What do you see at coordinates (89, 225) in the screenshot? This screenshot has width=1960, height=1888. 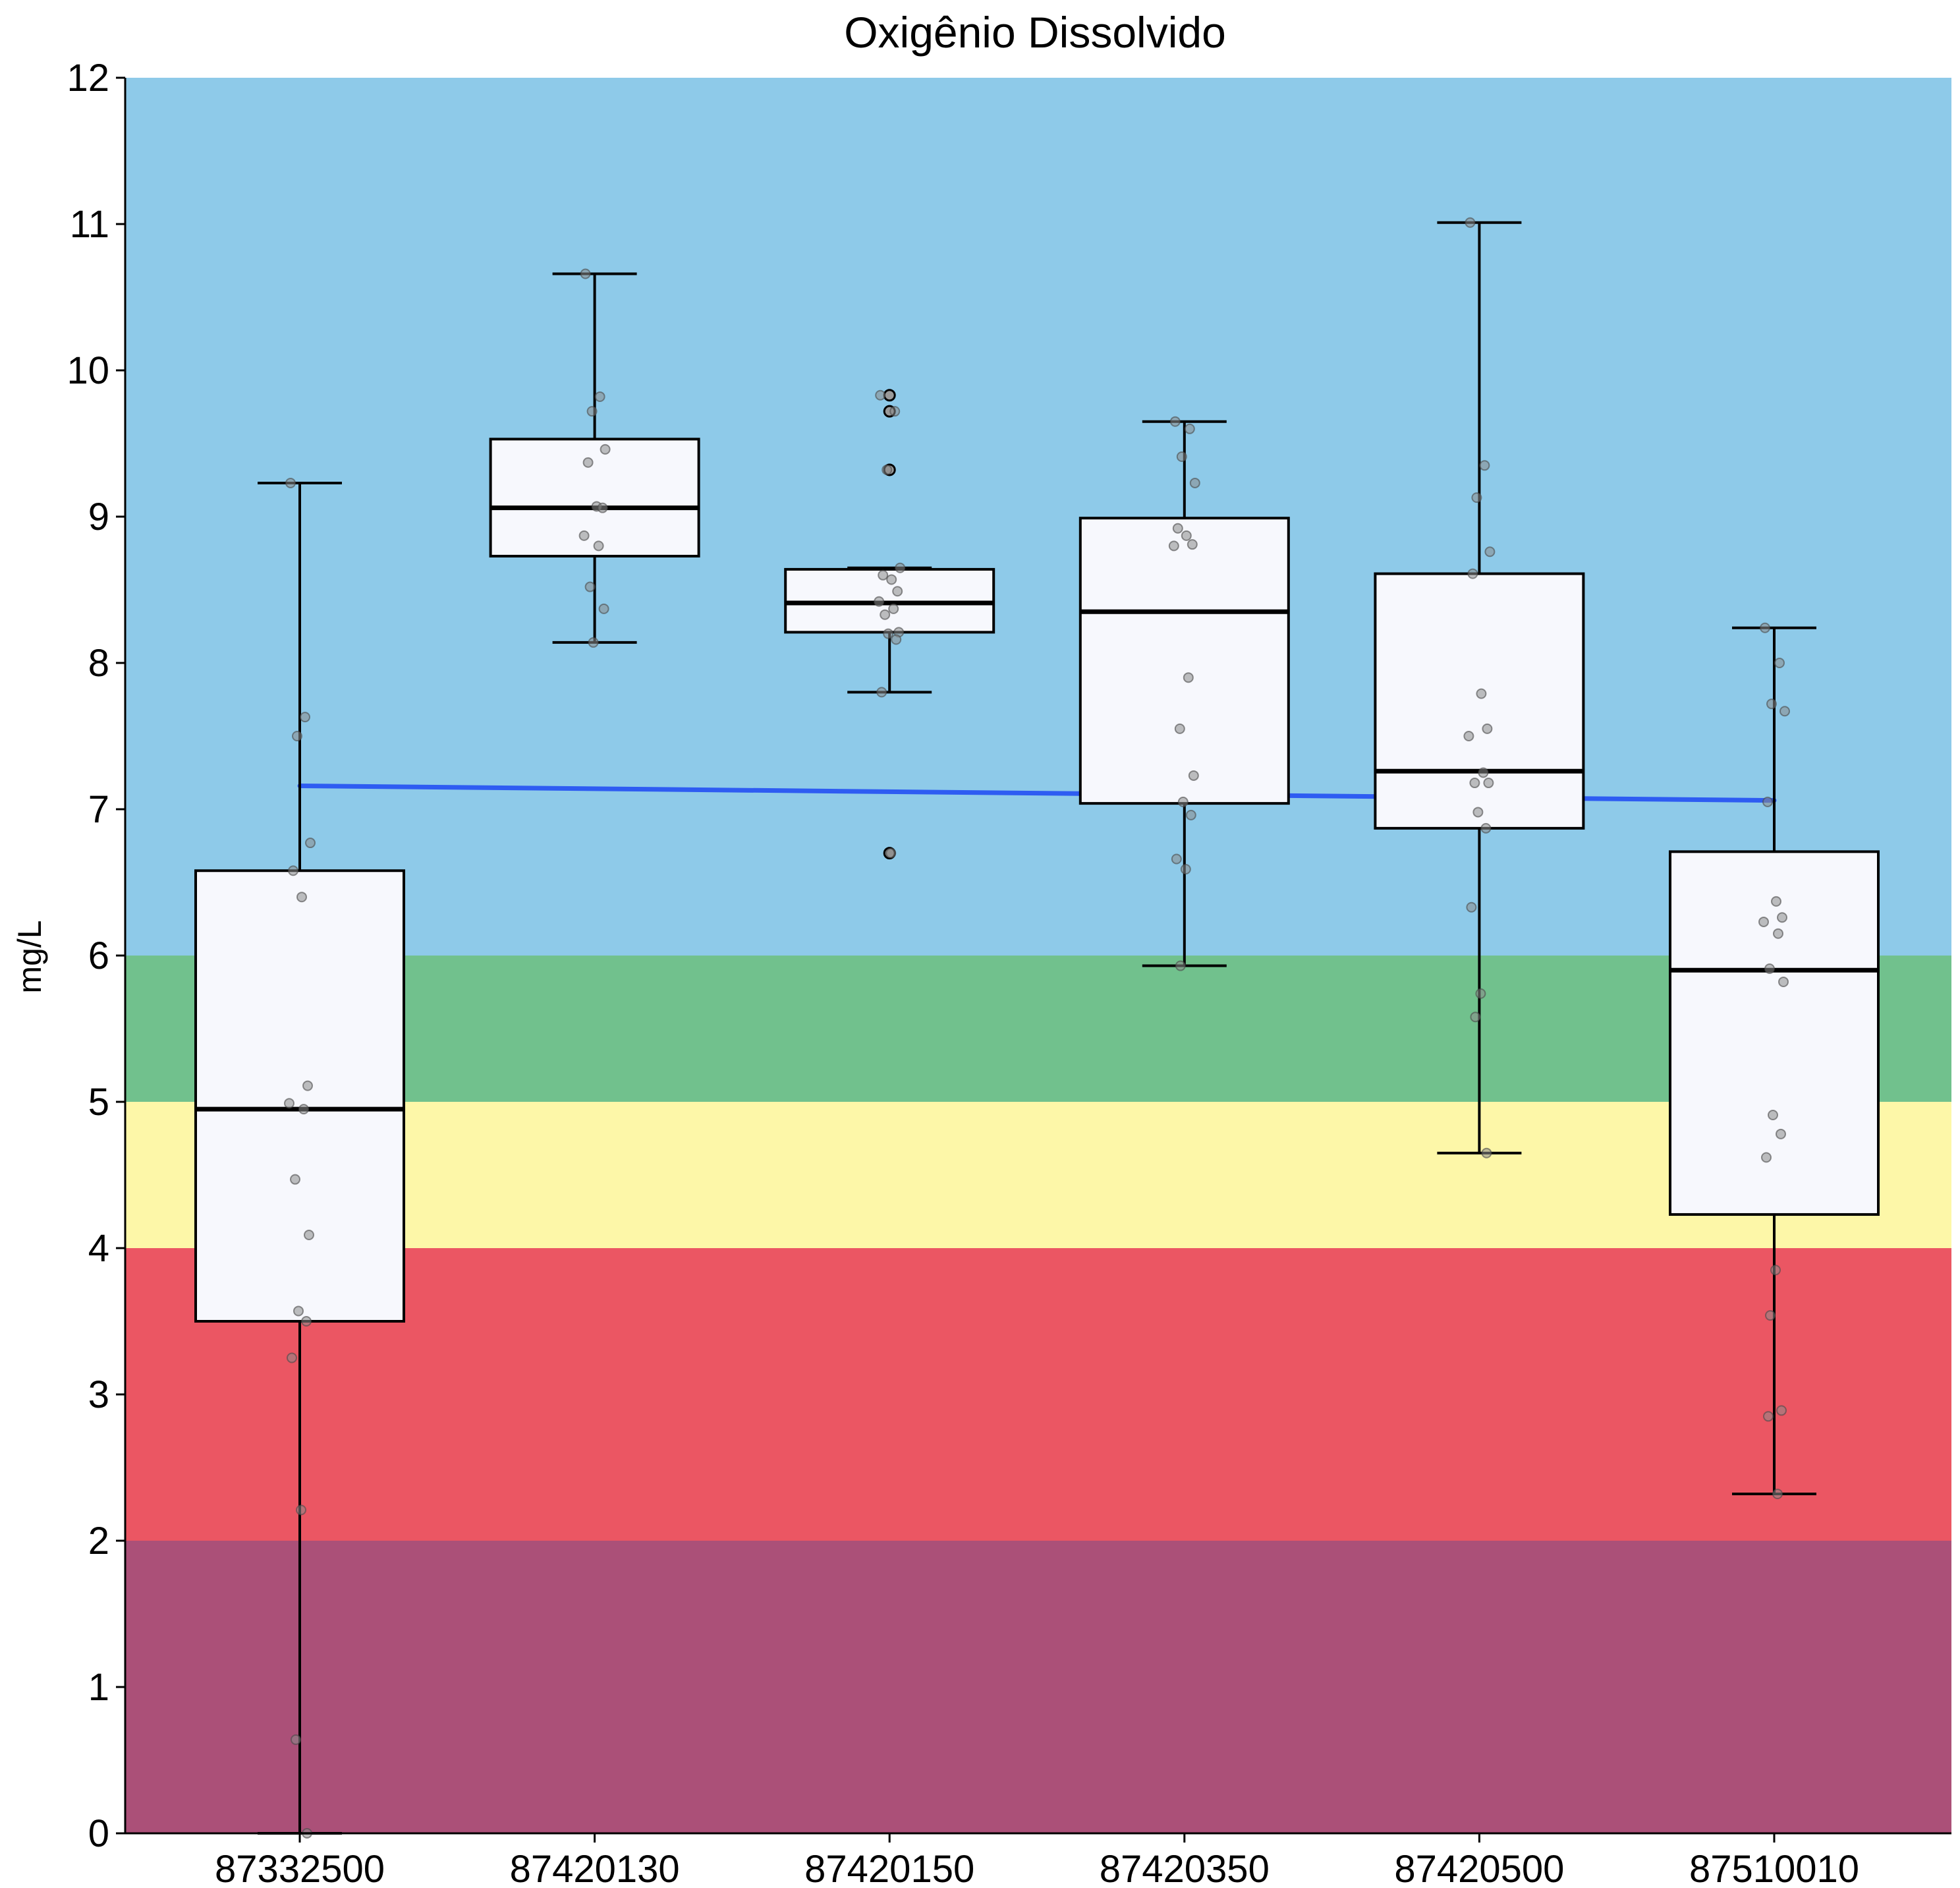 I see `y-tick-label: 11` at bounding box center [89, 225].